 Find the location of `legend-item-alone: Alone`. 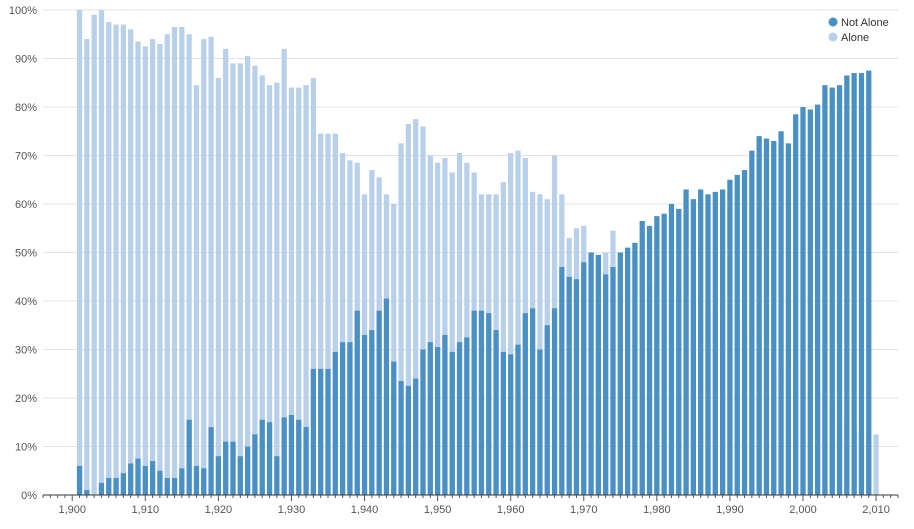

legend-item-alone: Alone is located at coordinates (849, 38).